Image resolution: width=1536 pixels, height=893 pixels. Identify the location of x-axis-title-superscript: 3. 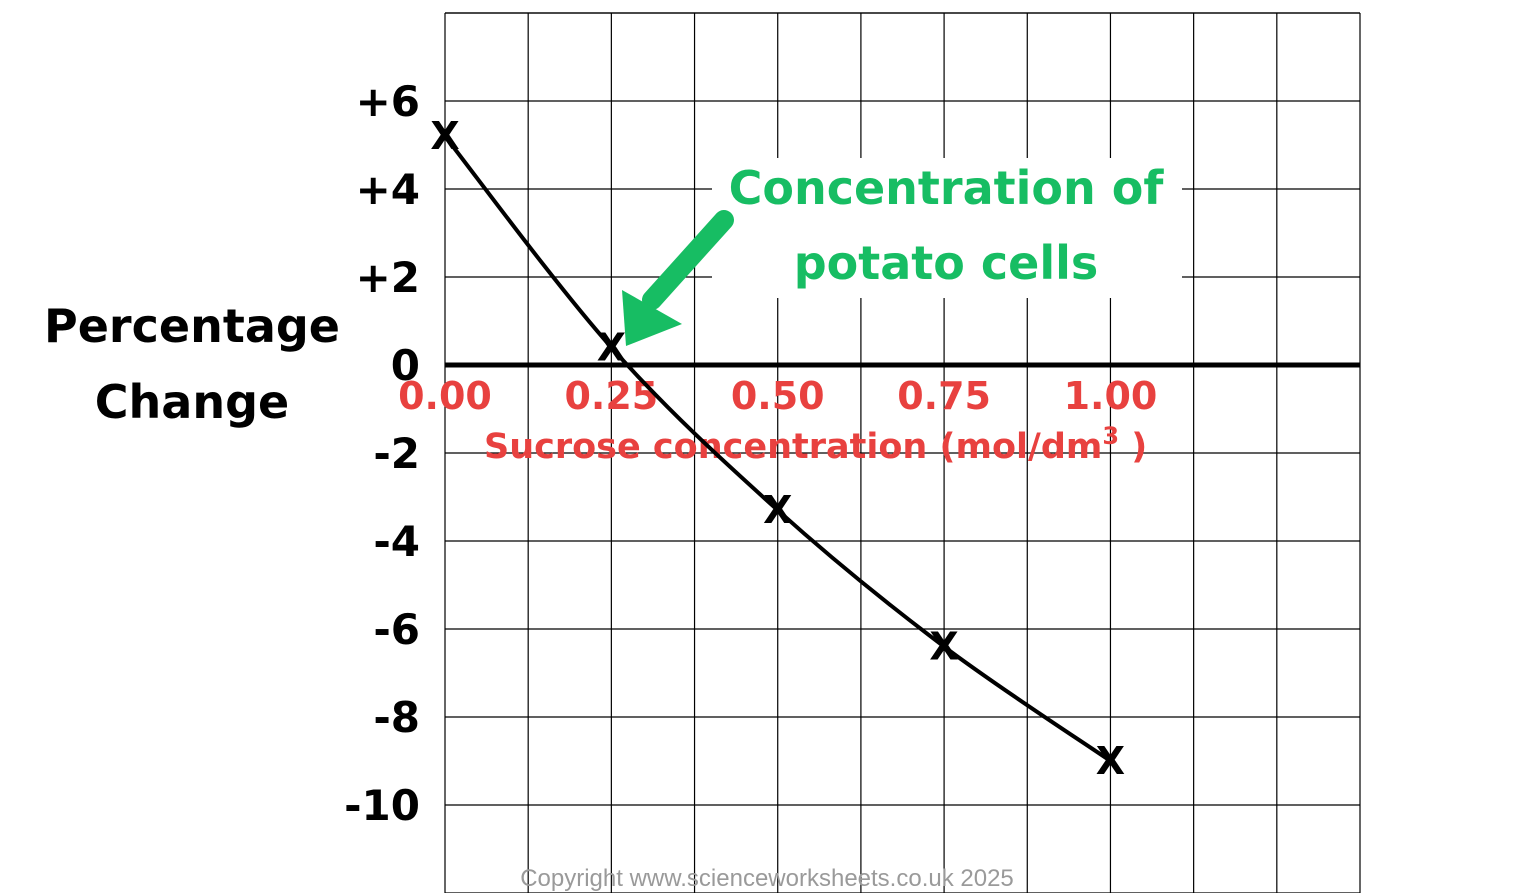
(1110, 436).